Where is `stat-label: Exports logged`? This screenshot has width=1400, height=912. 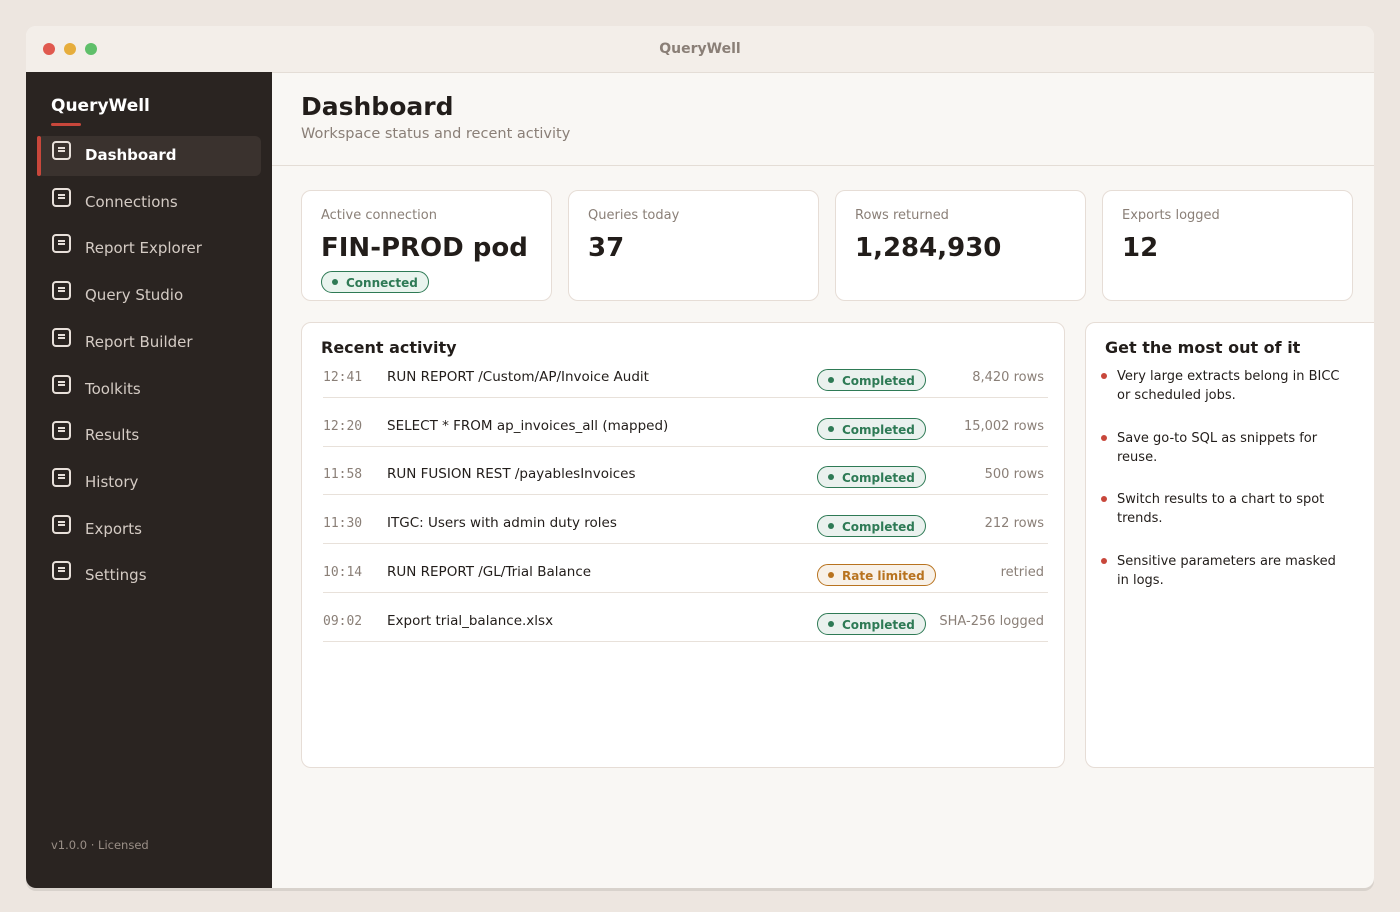 stat-label: Exports logged is located at coordinates (1171, 215).